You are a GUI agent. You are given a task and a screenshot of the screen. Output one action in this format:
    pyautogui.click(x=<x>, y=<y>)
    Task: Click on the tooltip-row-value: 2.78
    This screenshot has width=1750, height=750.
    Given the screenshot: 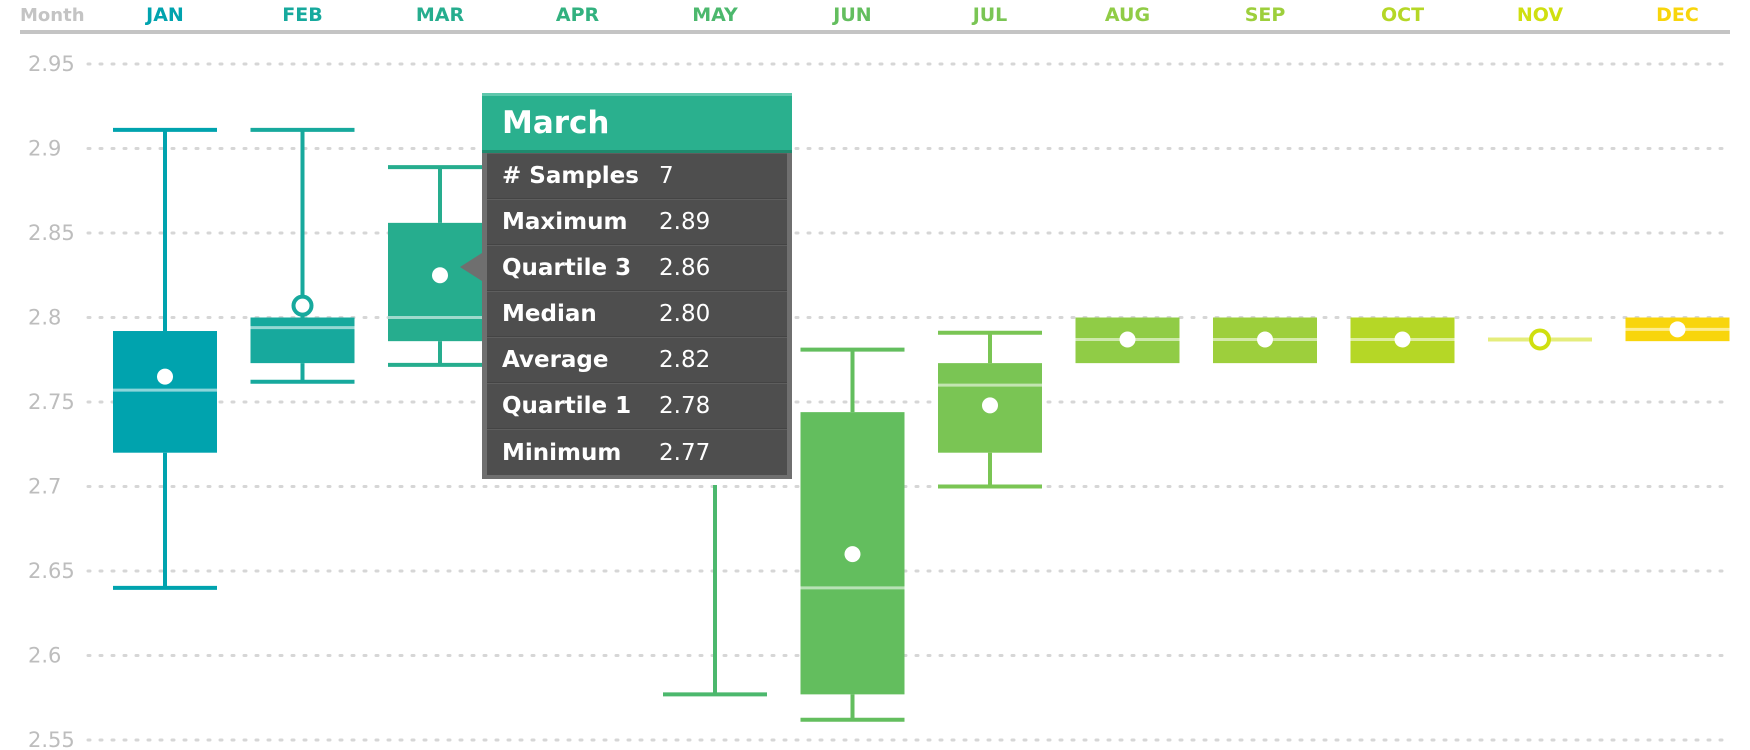 What is the action you would take?
    pyautogui.click(x=685, y=406)
    